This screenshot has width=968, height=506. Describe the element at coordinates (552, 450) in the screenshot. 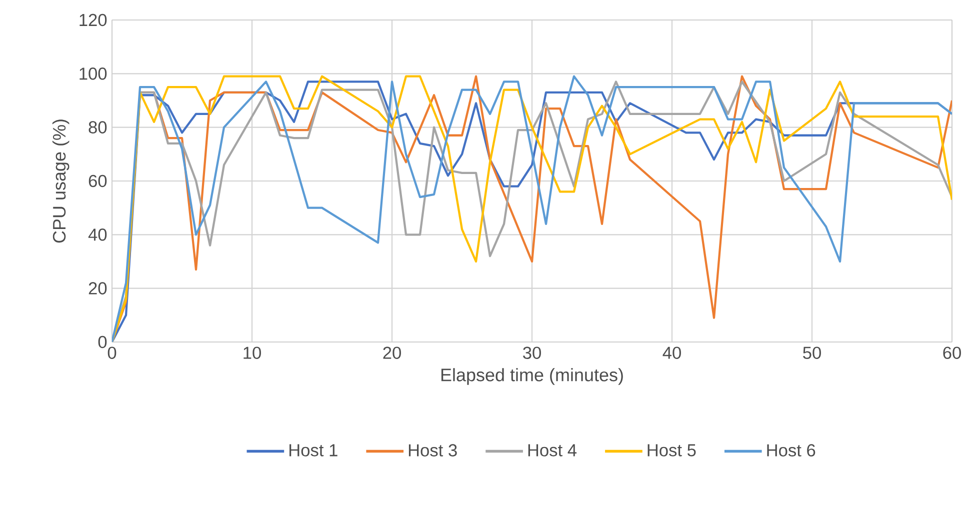

I see `legend-label: Host 4` at that location.